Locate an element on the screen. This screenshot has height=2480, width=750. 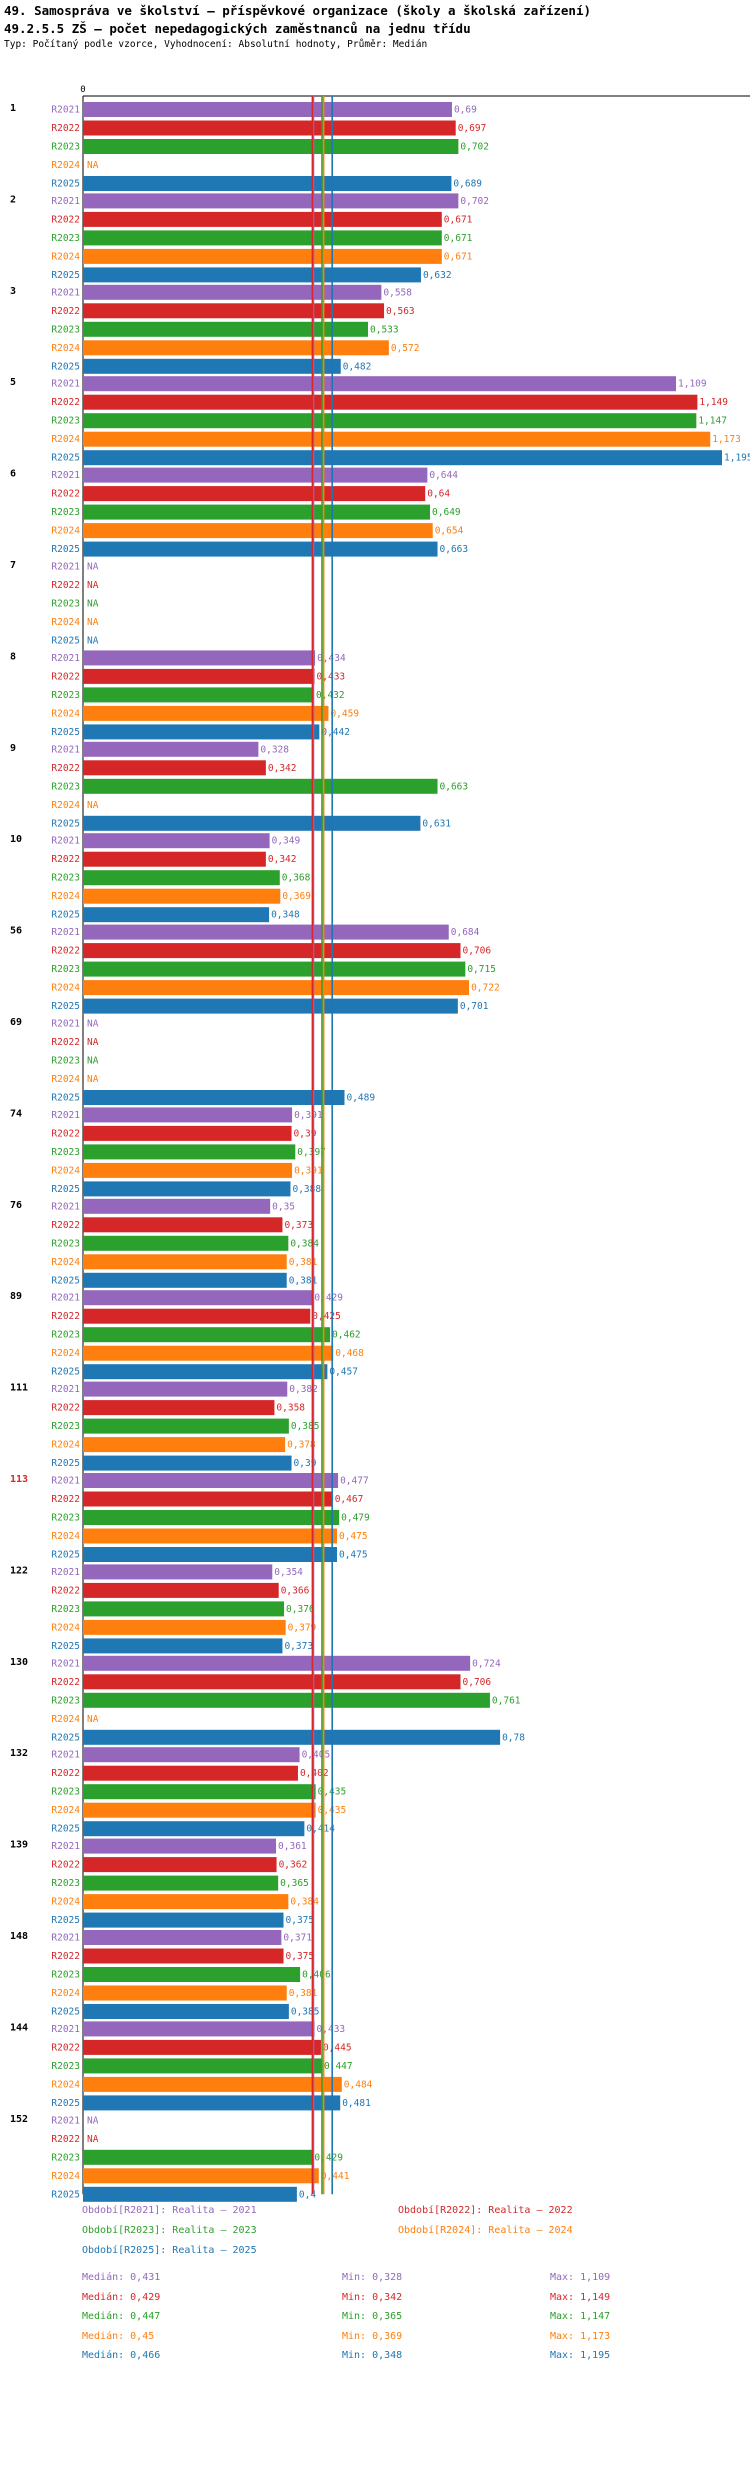
series-label-69-R2023: R2023 is located at coordinates (65, 1061).